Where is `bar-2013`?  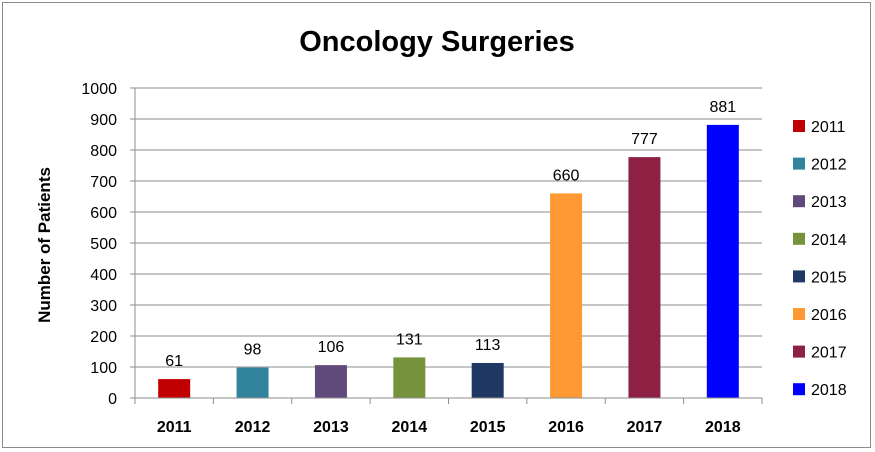 bar-2013 is located at coordinates (330, 381).